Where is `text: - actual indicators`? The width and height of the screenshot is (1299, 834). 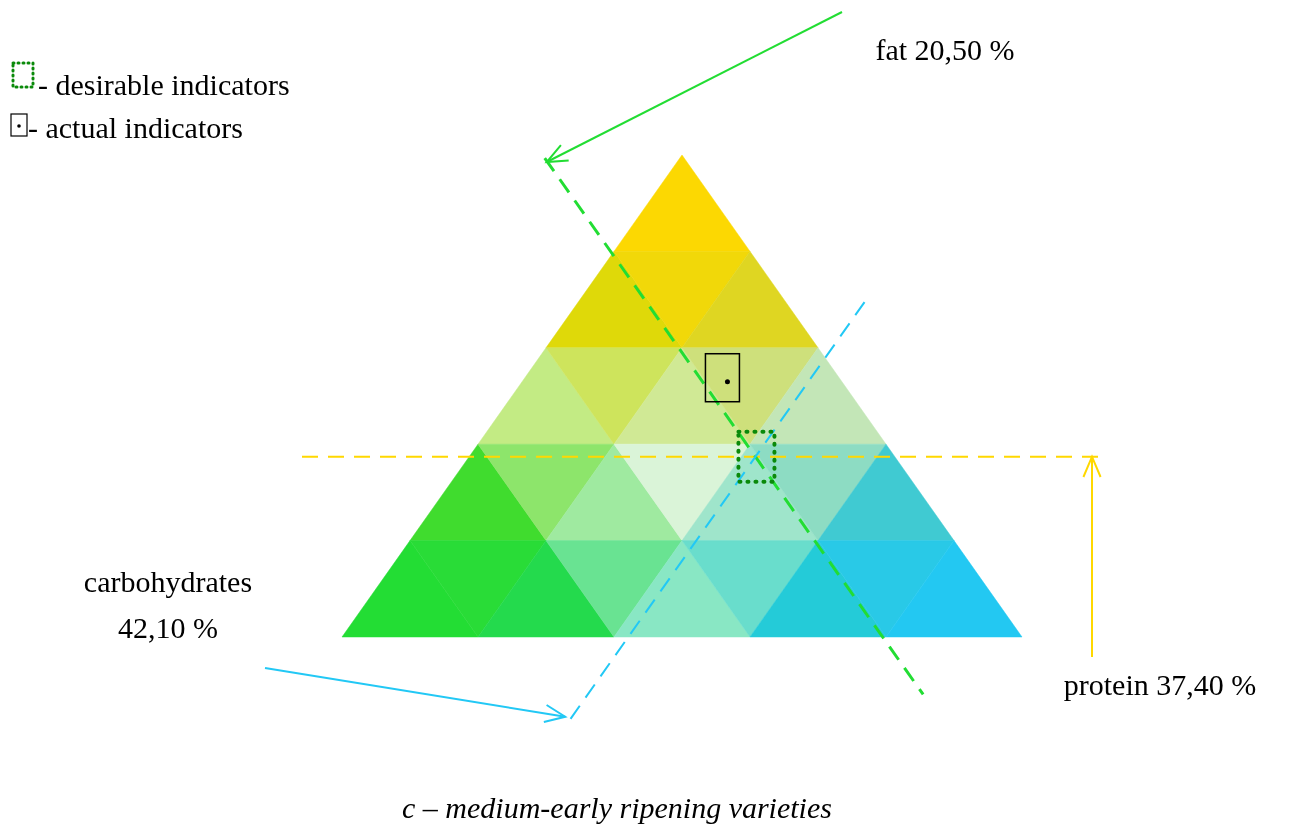
text: - actual indicators is located at coordinates (135, 127).